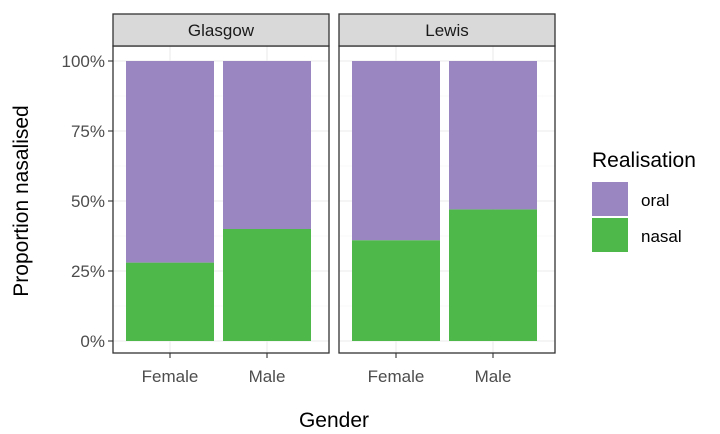  I want to click on y-axis: 0% 25% 50% 75% 100%, so click(87, 201).